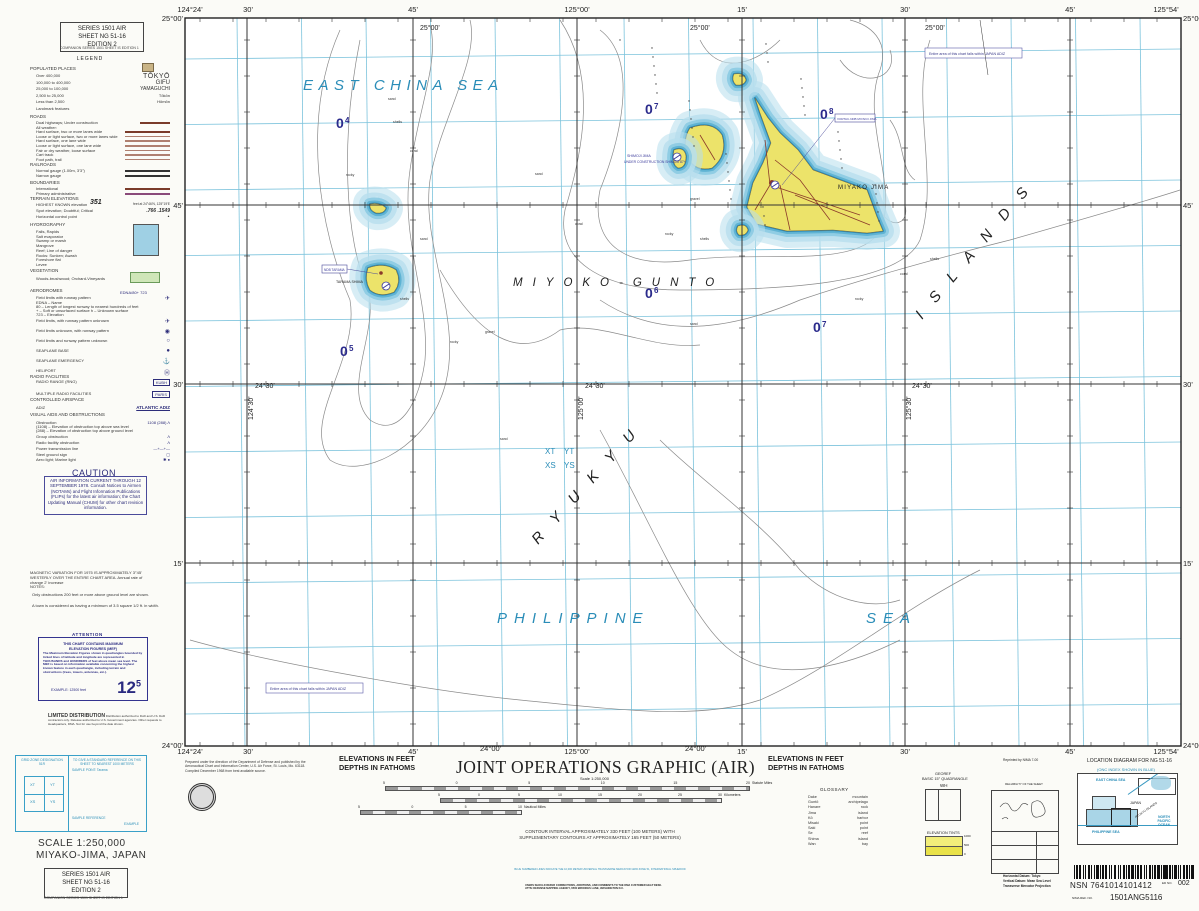 The image size is (1199, 911). What do you see at coordinates (1126, 769) in the screenshot?
I see `location-diagram-subtitle: (ONC INDEX SHOWN IN BLUE)` at bounding box center [1126, 769].